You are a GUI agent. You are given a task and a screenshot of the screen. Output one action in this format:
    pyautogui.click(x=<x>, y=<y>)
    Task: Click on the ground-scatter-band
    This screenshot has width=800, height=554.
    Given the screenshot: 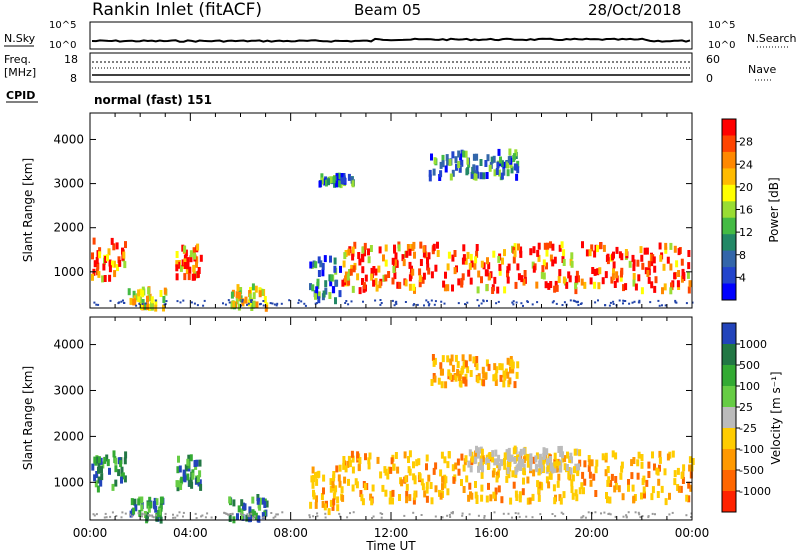 What is the action you would take?
    pyautogui.click(x=393, y=303)
    